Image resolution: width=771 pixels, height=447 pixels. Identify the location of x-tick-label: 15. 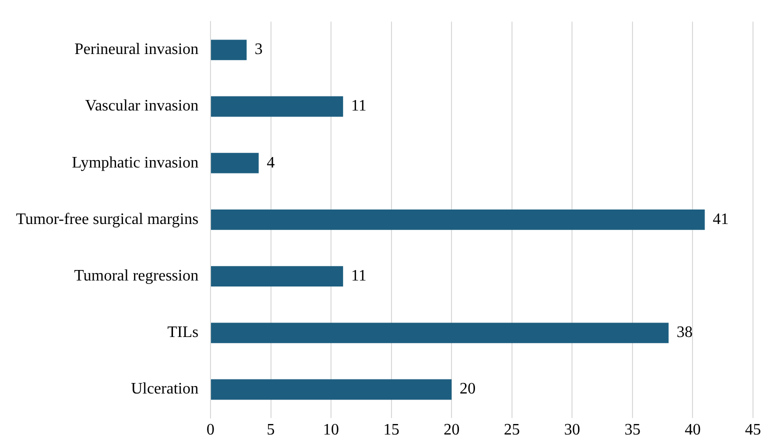
(391, 430).